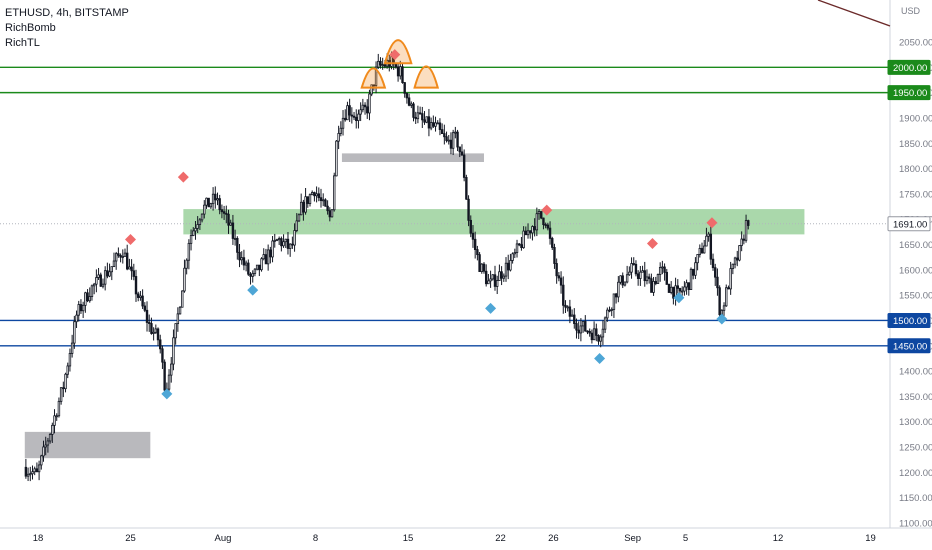 Image resolution: width=932 pixels, height=550 pixels. What do you see at coordinates (38, 538) in the screenshot?
I see `time-tick-label: 18` at bounding box center [38, 538].